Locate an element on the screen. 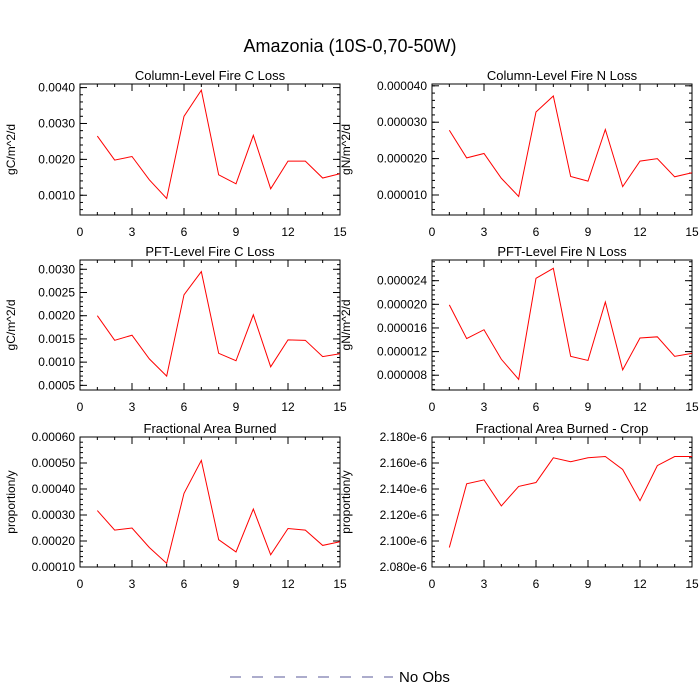  y-tick-label: 0.0005 is located at coordinates (56, 385).